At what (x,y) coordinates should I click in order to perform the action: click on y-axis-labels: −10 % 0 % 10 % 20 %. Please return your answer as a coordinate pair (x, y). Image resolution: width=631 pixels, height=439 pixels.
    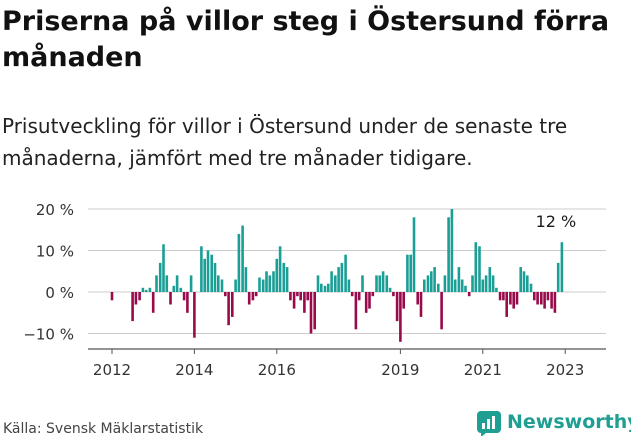
    Looking at the image, I should click on (48, 272).